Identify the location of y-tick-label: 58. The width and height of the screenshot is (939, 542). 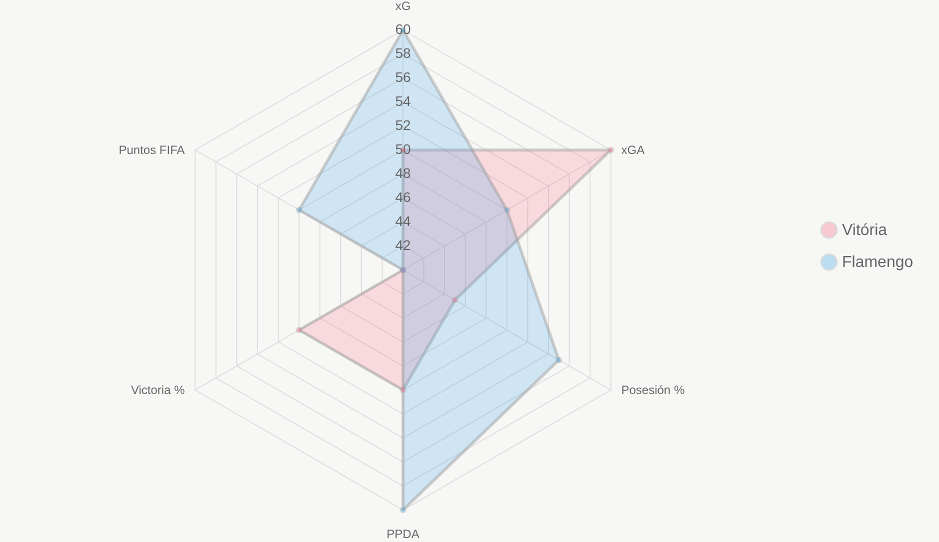
(403, 53).